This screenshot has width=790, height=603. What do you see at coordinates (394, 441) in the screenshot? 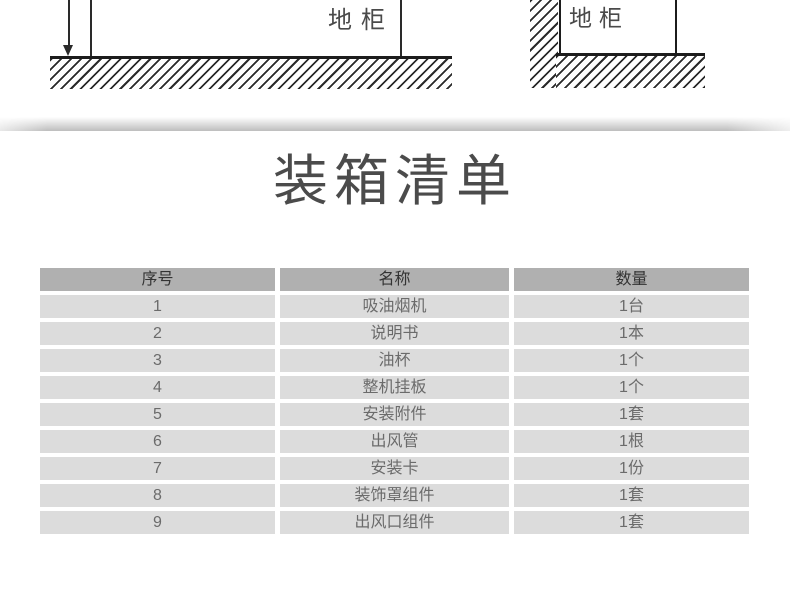
I see `table-cell: 出风管` at bounding box center [394, 441].